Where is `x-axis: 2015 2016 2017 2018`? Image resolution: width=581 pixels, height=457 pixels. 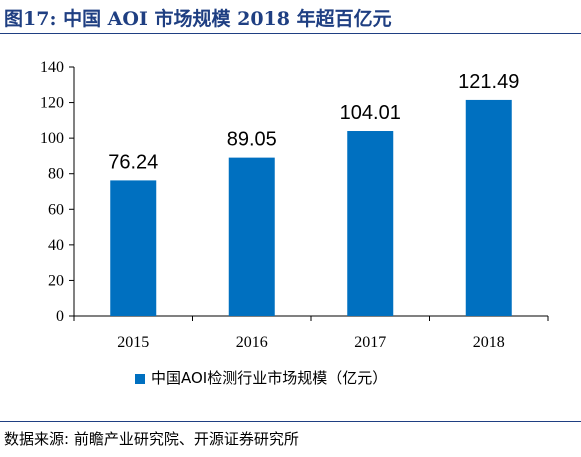
x-axis: 2015 2016 2017 2018 is located at coordinates (311, 333).